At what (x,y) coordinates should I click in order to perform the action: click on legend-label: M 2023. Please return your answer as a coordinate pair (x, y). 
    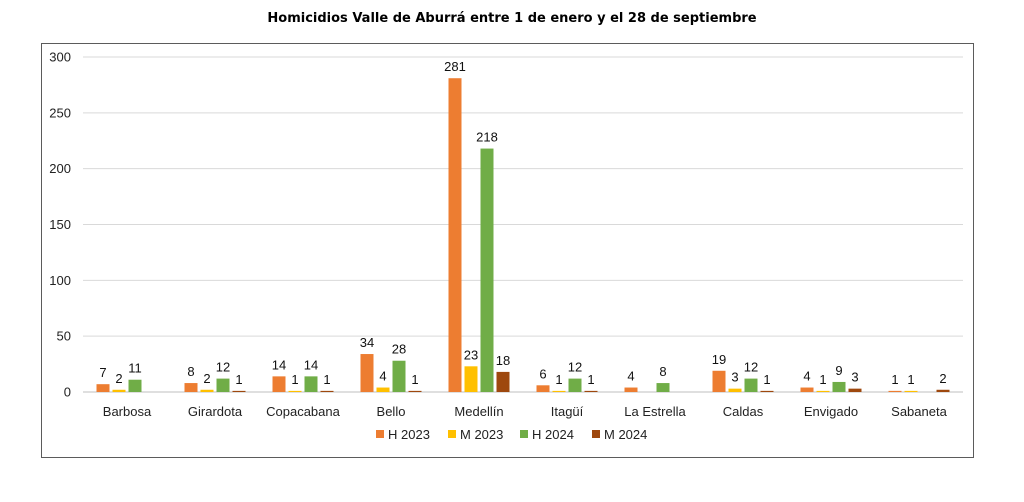
    Looking at the image, I should click on (481, 434).